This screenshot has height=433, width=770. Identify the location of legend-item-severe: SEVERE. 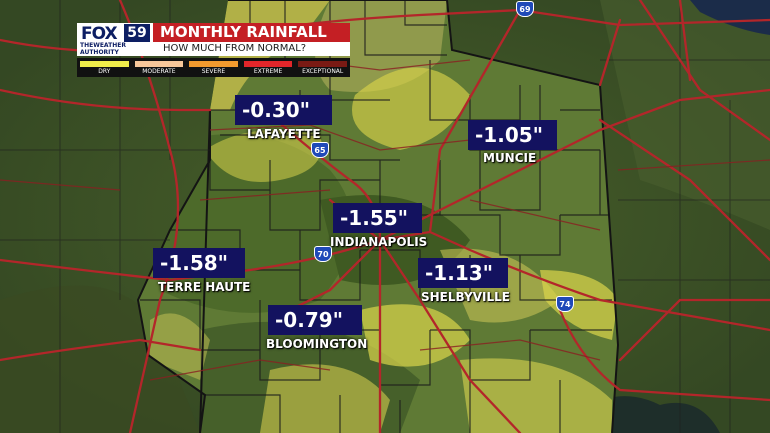
(213, 67).